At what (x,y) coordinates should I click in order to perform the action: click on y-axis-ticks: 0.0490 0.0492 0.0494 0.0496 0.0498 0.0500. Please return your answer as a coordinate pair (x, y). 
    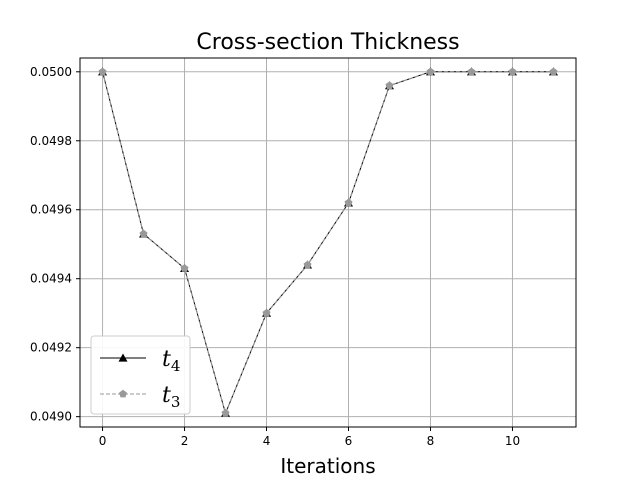
    Looking at the image, I should click on (55, 244).